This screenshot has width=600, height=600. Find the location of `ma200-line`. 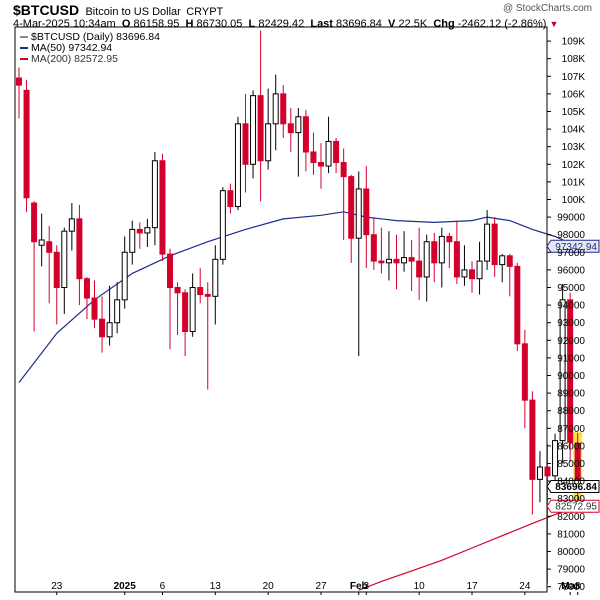

ma200-line is located at coordinates (468, 548).